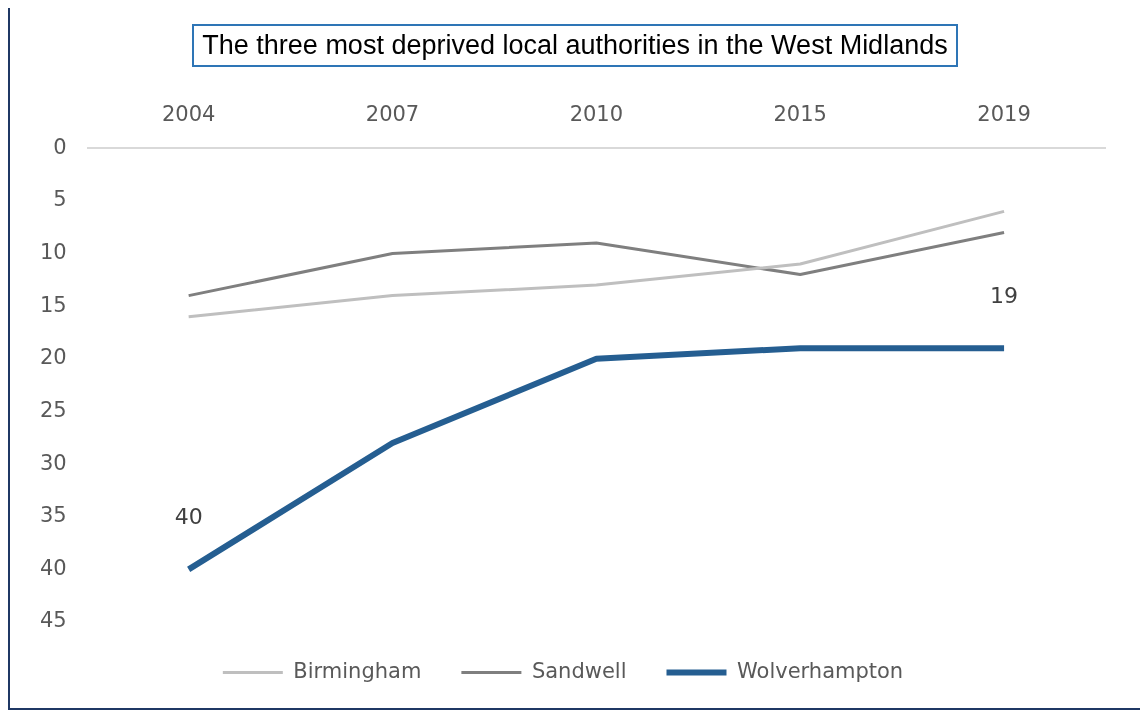 The width and height of the screenshot is (1148, 711). What do you see at coordinates (579, 670) in the screenshot?
I see `legend-label: Sandwell` at bounding box center [579, 670].